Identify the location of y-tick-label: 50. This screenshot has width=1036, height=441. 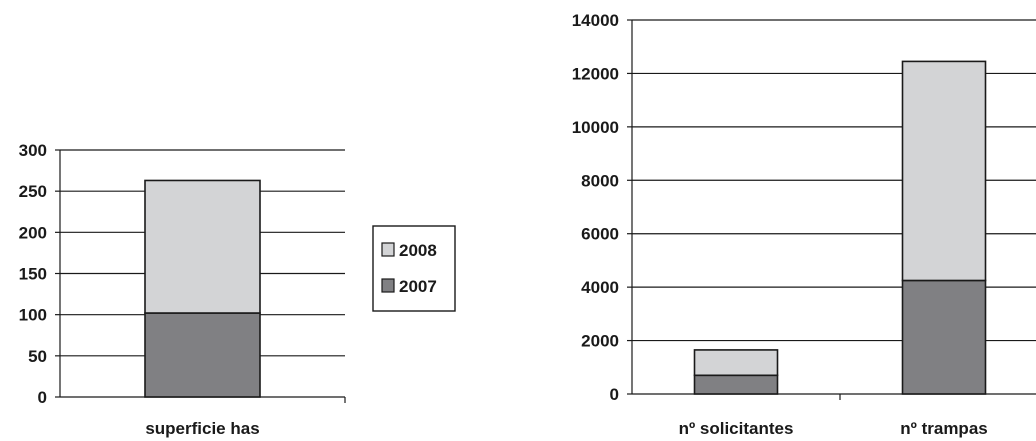
(37, 356).